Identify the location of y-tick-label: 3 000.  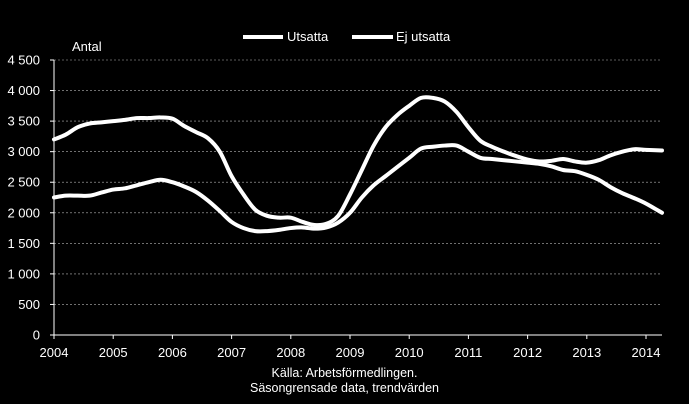
(23, 151).